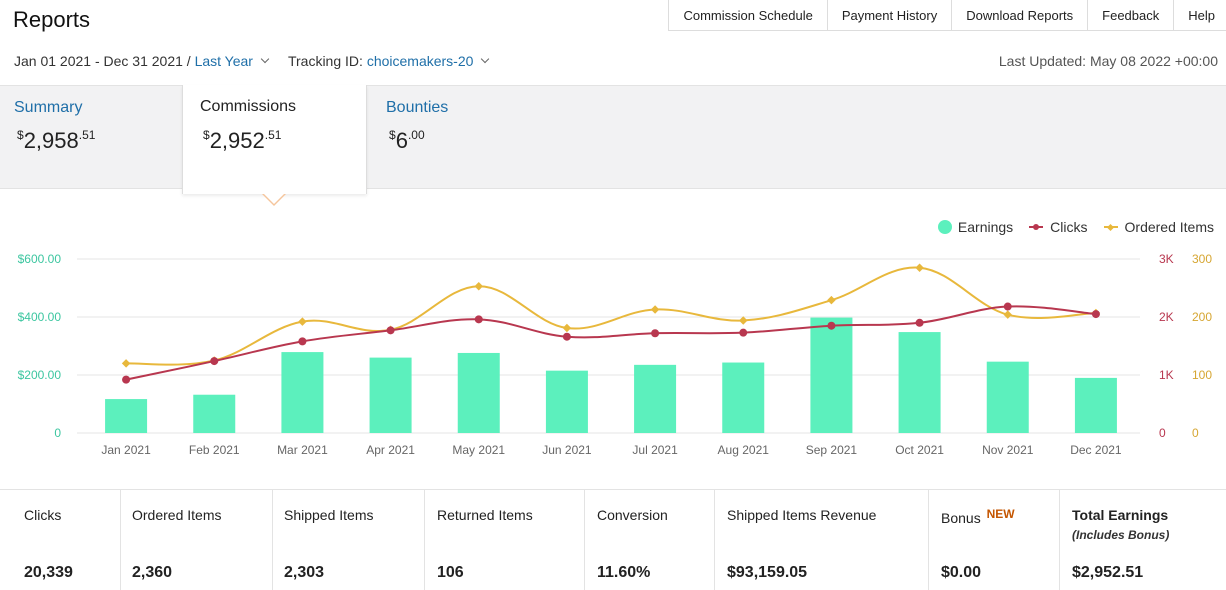 This screenshot has width=1226, height=590. Describe the element at coordinates (1166, 375) in the screenshot. I see `clicks-axis-tick: 1K` at that location.